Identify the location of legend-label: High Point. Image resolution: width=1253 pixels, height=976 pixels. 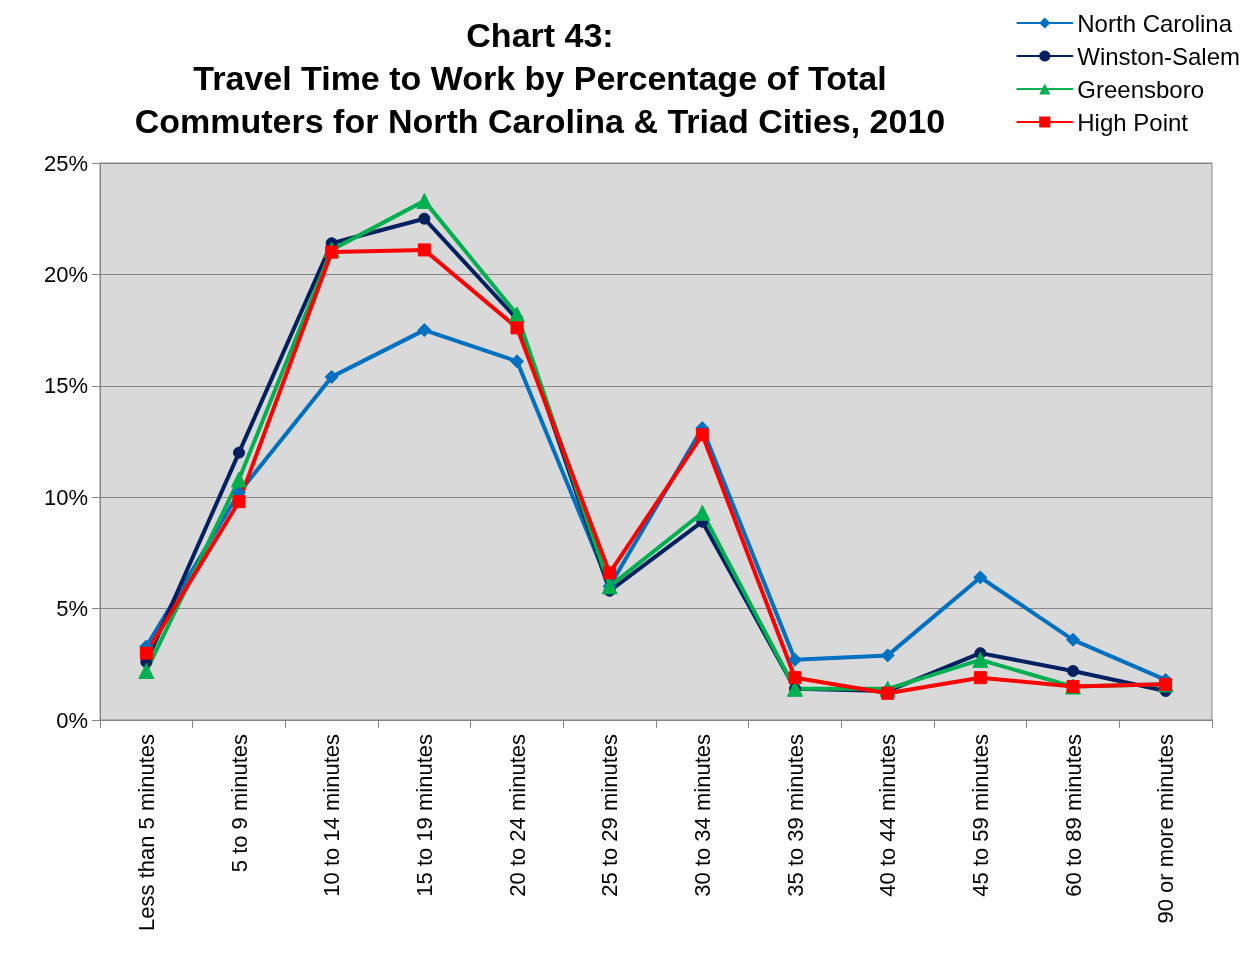
(1133, 122).